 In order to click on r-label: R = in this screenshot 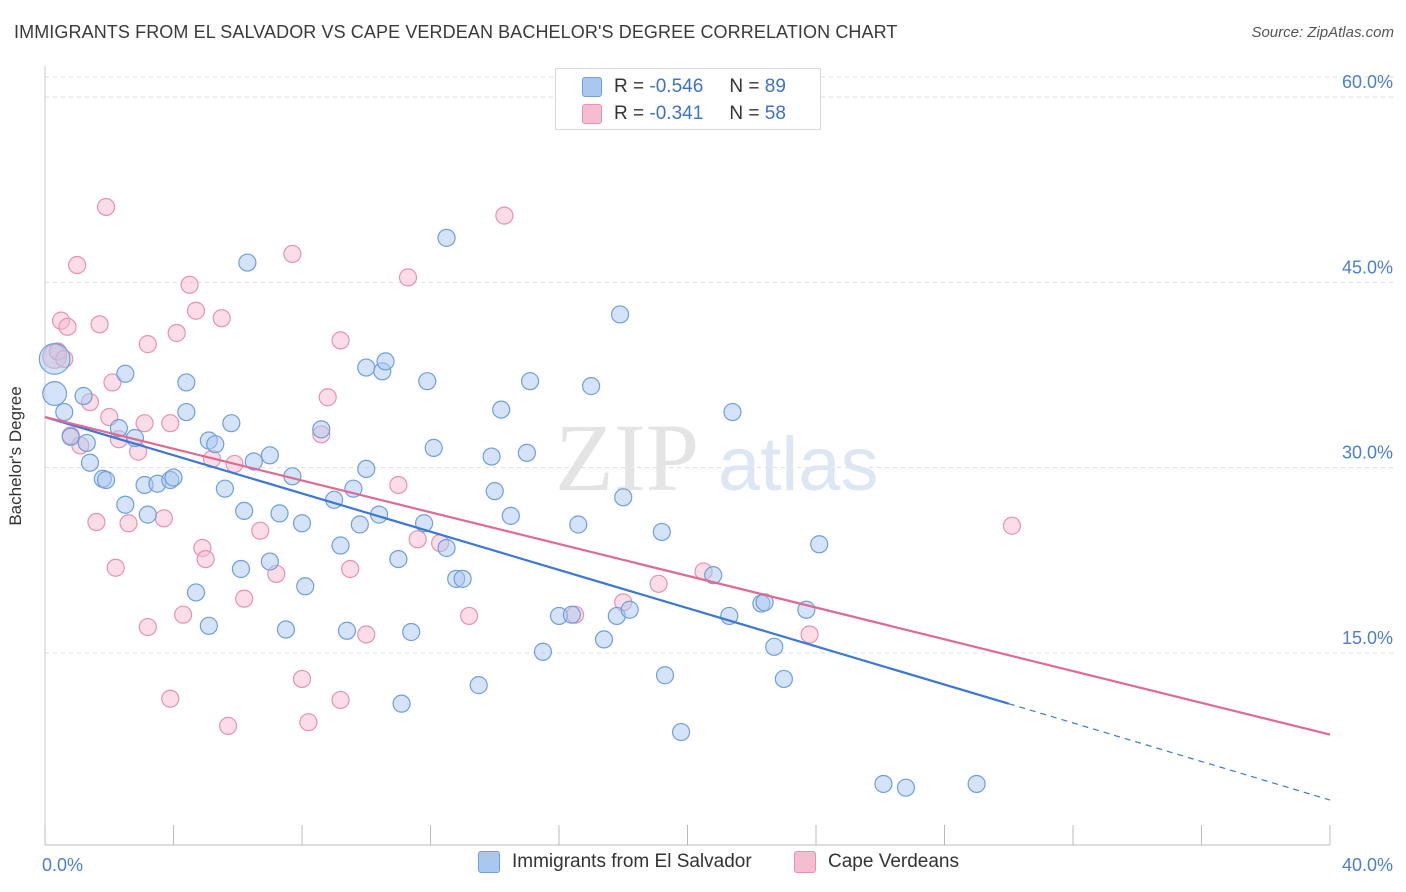, I will do `click(629, 86)`.